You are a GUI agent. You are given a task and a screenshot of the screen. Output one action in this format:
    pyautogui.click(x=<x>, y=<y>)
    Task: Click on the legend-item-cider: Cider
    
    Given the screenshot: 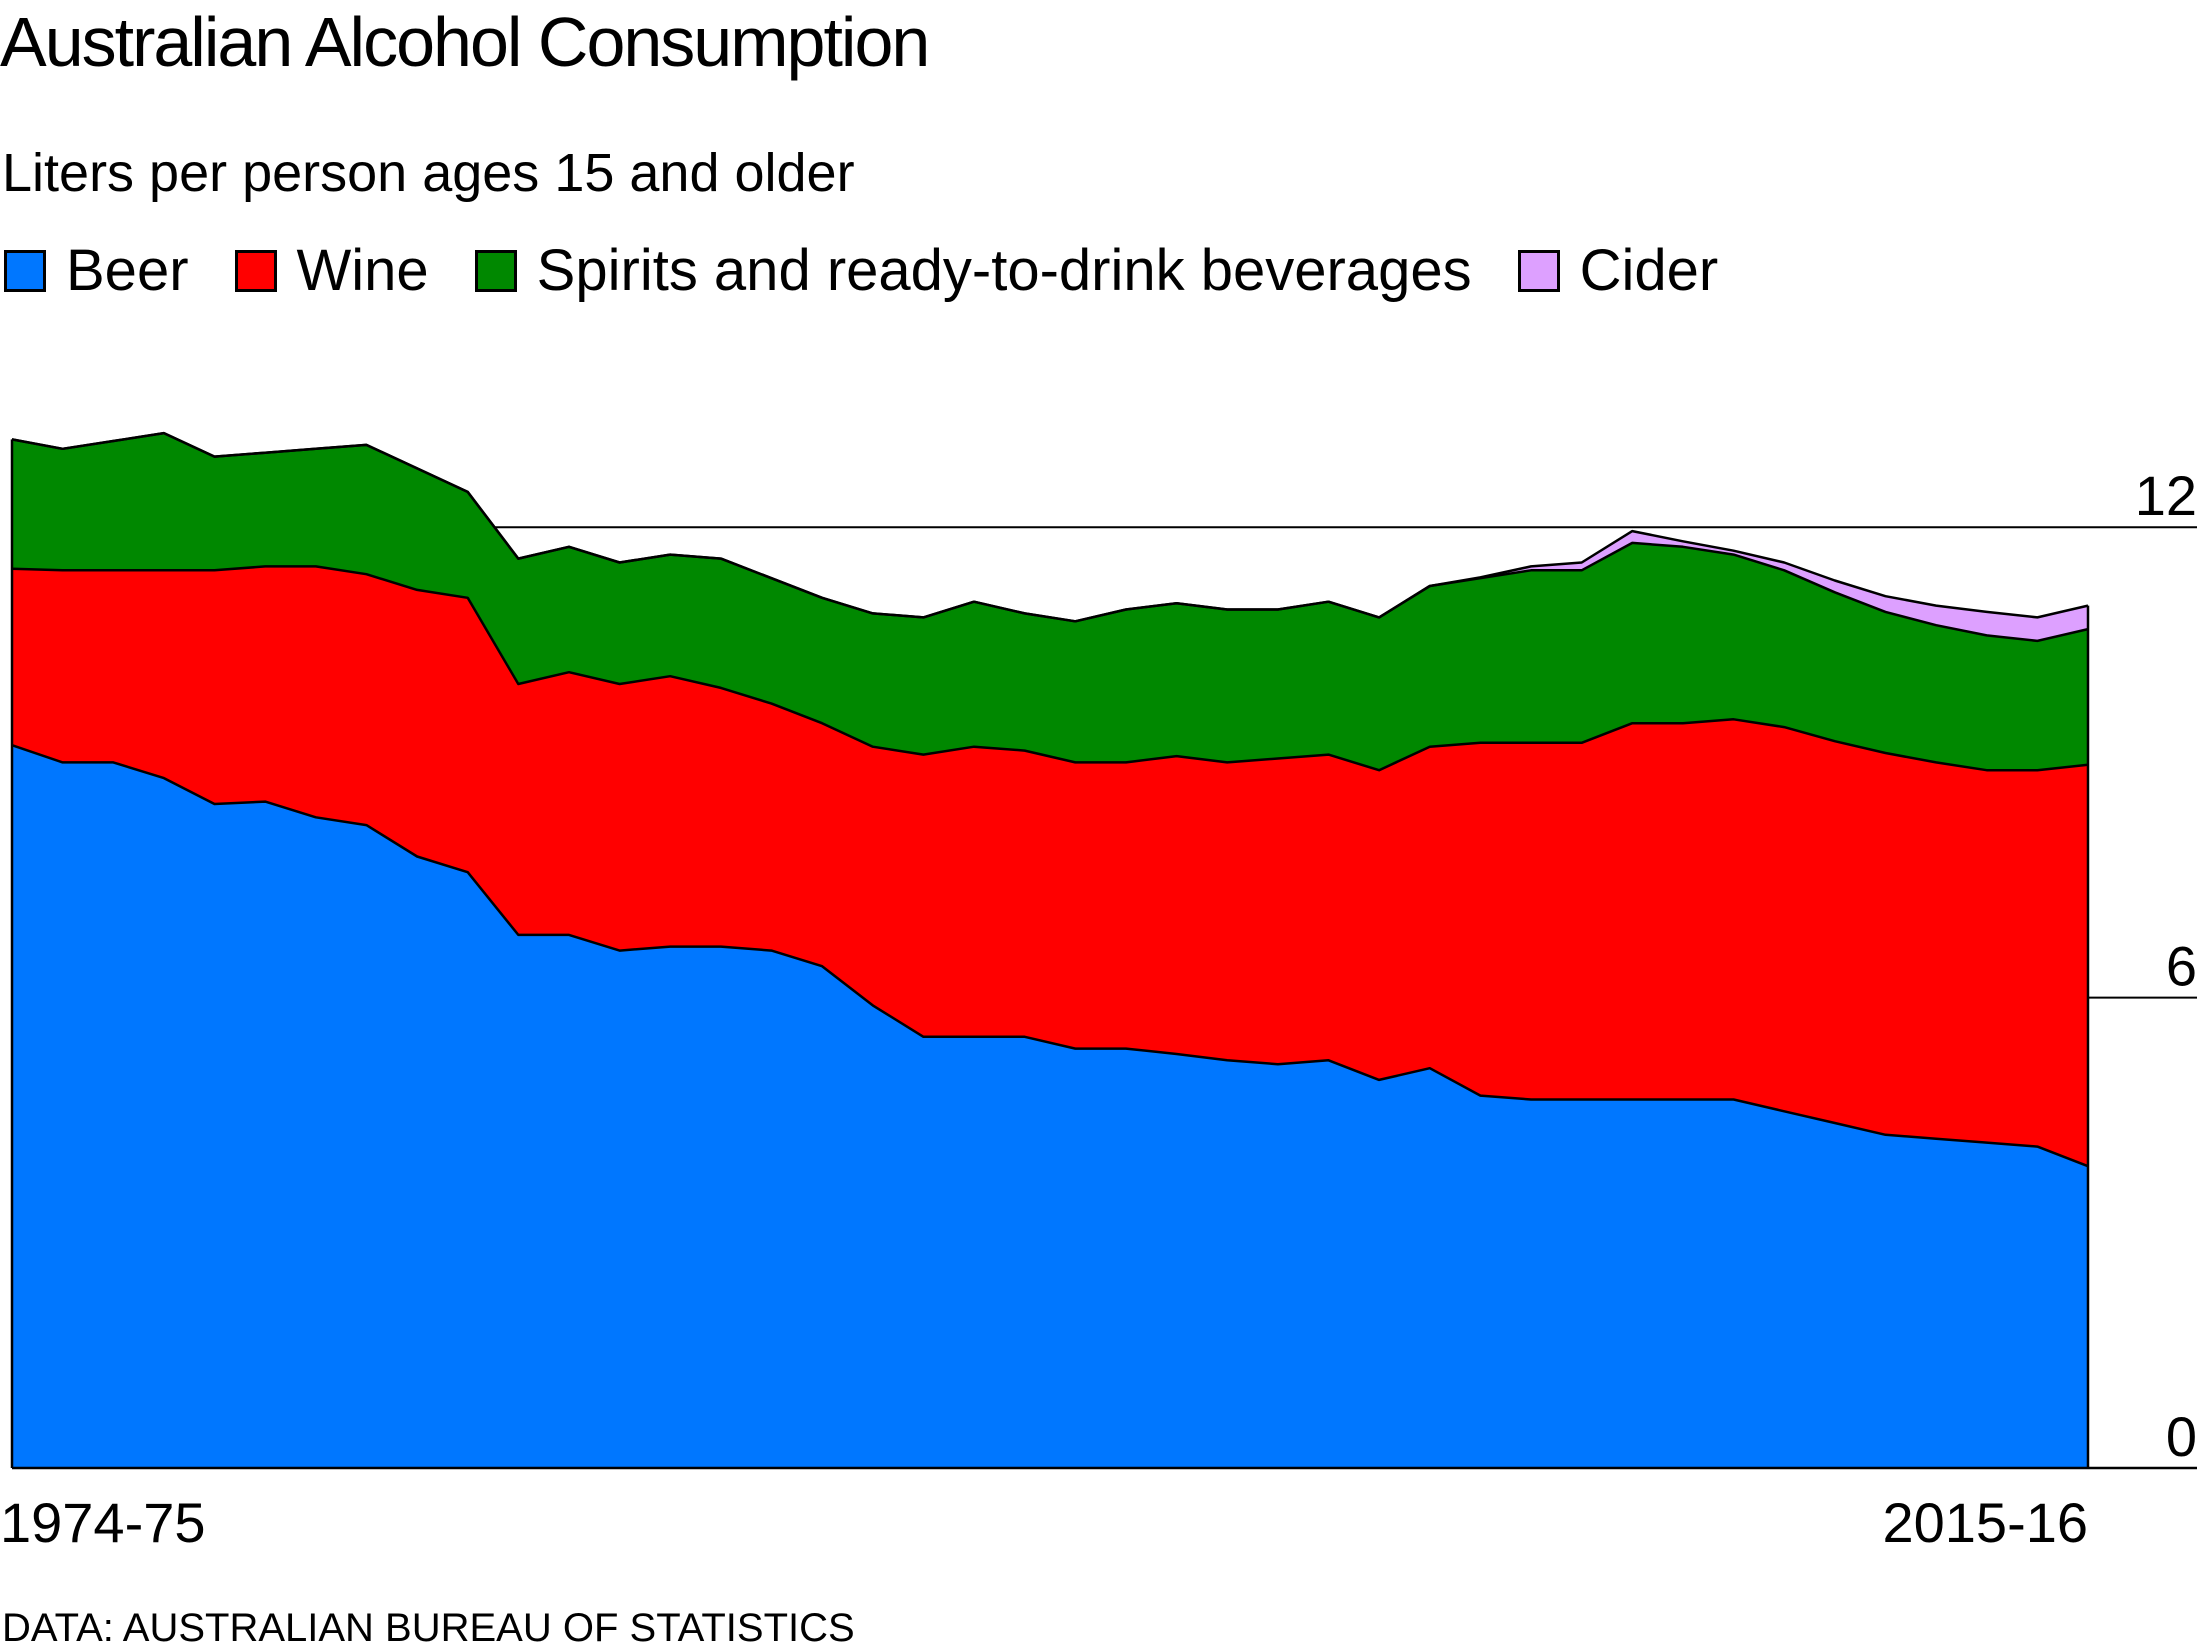 What is the action you would take?
    pyautogui.click(x=1618, y=270)
    